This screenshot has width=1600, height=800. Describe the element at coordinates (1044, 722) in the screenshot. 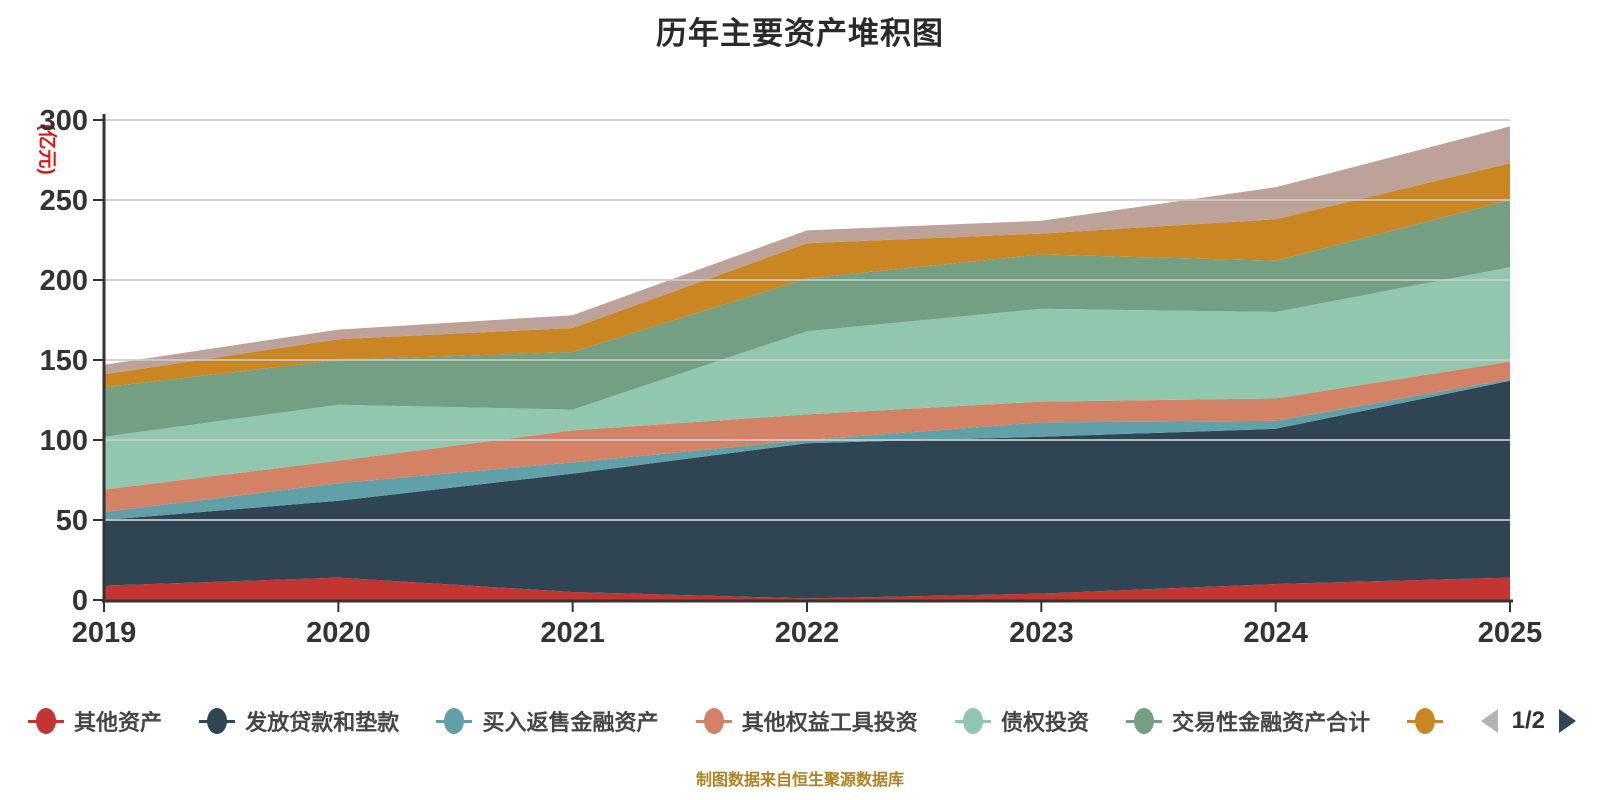

I see `legend-label: 债权投资` at that location.